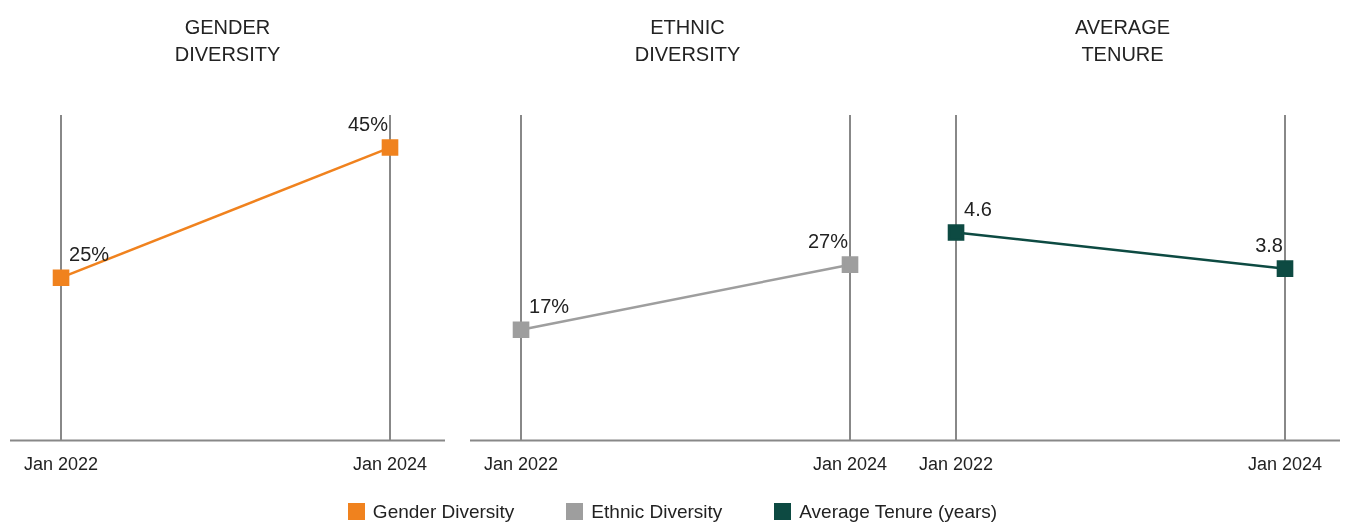 The height and width of the screenshot is (529, 1345). What do you see at coordinates (549, 306) in the screenshot?
I see `data-label: 17%` at bounding box center [549, 306].